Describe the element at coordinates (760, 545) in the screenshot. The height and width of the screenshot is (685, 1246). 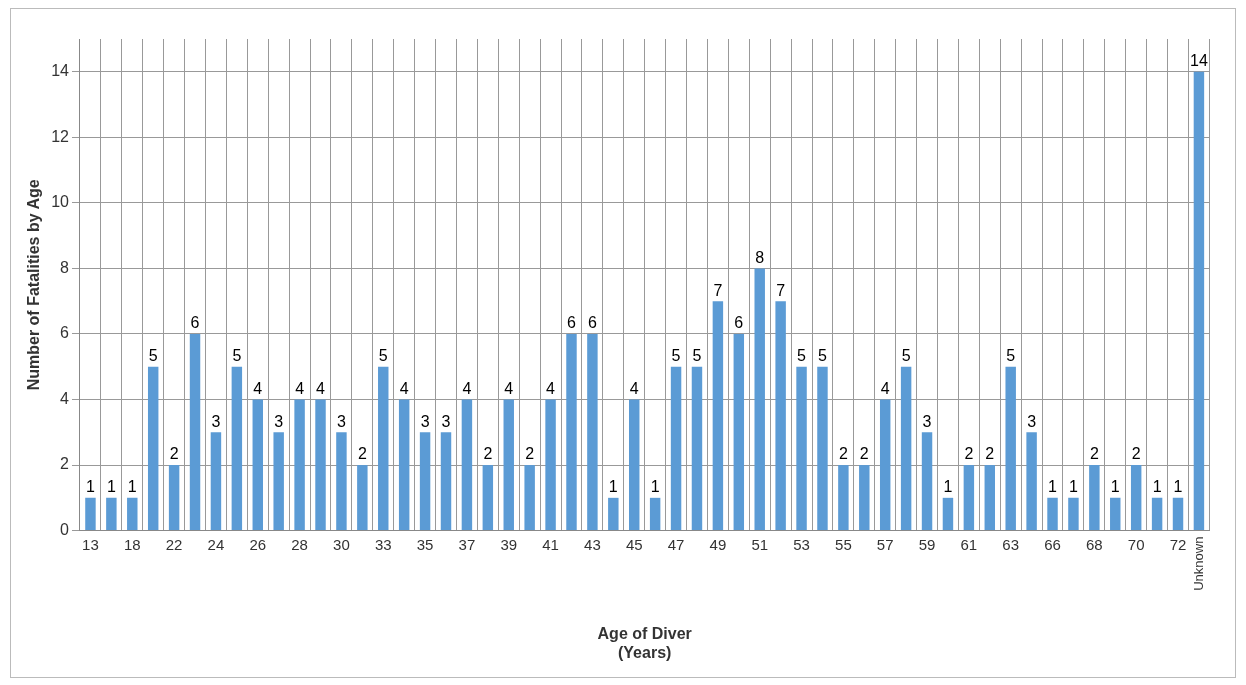
I see `x-tick-label: 51` at that location.